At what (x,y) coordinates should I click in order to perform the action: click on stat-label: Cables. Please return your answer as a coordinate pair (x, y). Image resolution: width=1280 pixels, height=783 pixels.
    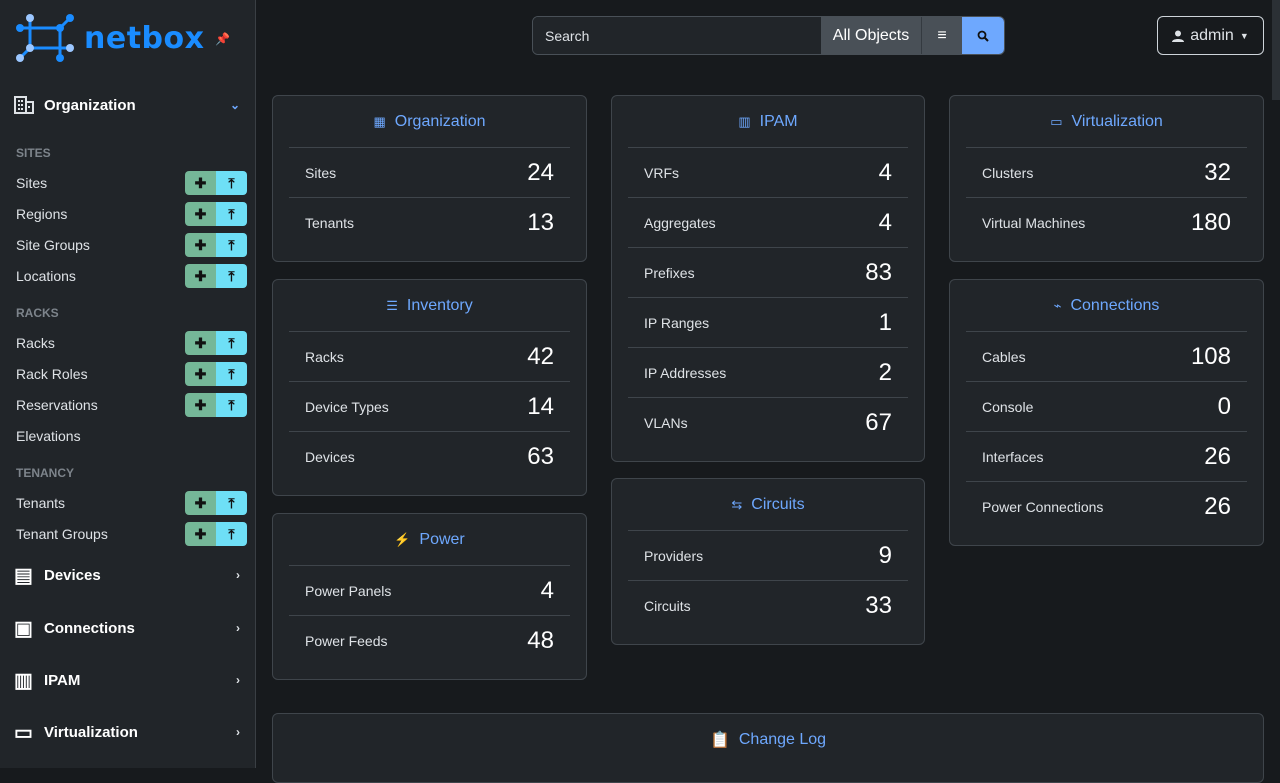
    Looking at the image, I should click on (1004, 356).